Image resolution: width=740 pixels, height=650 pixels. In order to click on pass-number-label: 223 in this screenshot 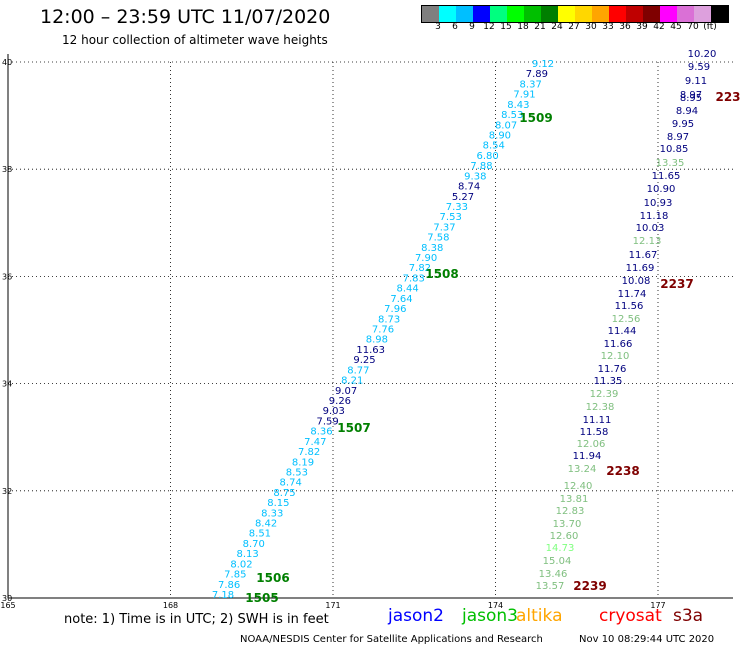, I will do `click(727, 97)`.